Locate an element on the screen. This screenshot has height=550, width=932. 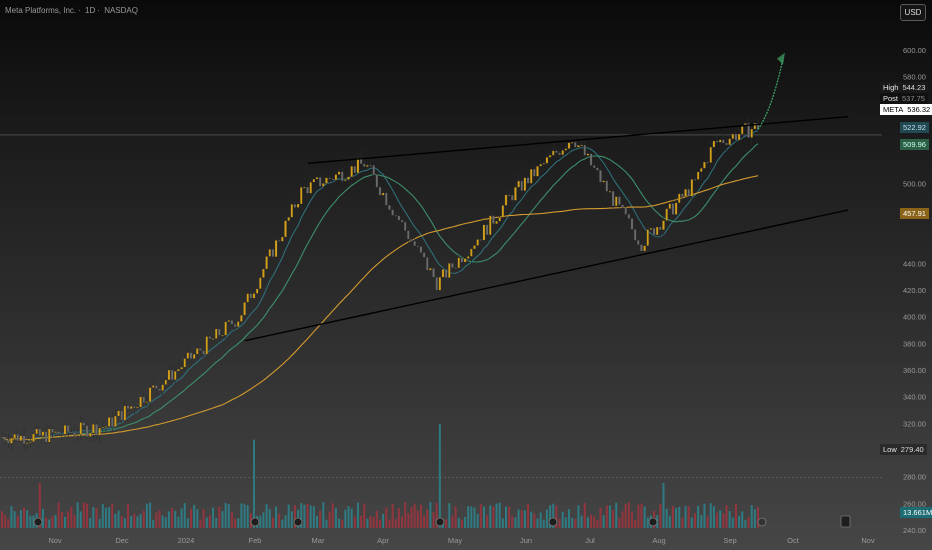
last-price-label: META 536.32 is located at coordinates (906, 109).